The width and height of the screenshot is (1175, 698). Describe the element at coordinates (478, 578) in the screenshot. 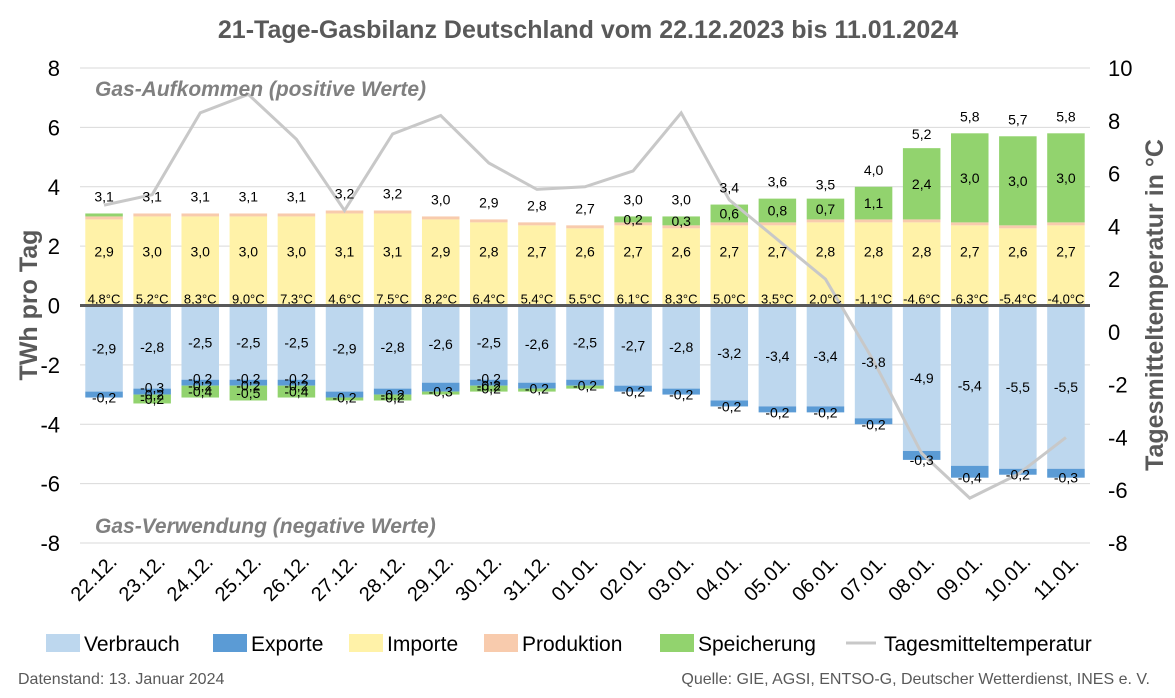

I see `x-tick-label: 30.12.` at that location.